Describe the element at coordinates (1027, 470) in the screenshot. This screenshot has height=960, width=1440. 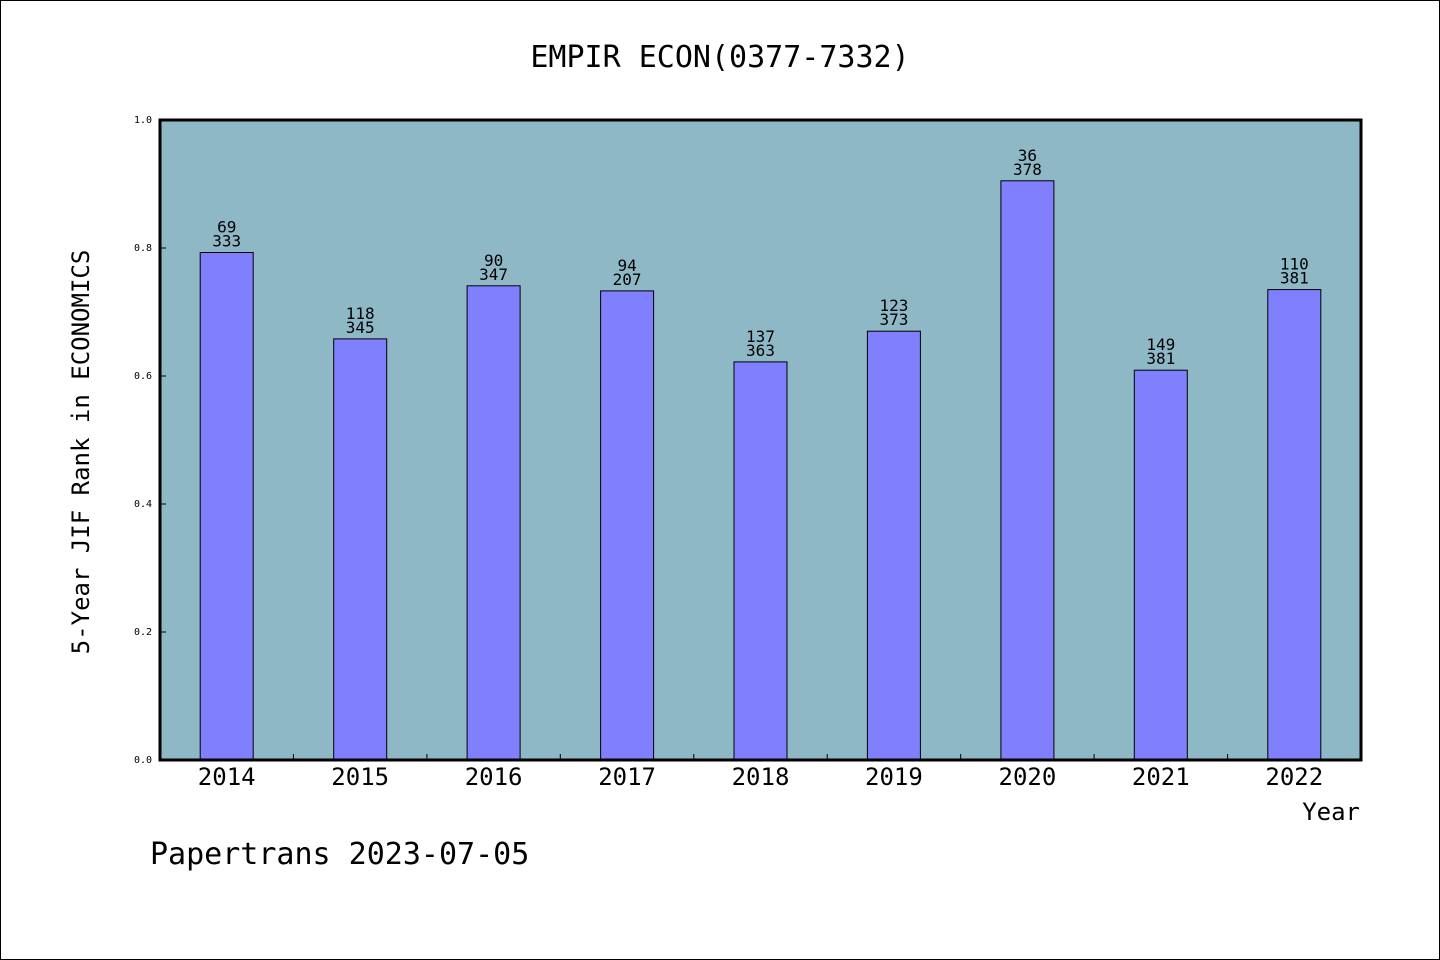
I see `bar-2020` at that location.